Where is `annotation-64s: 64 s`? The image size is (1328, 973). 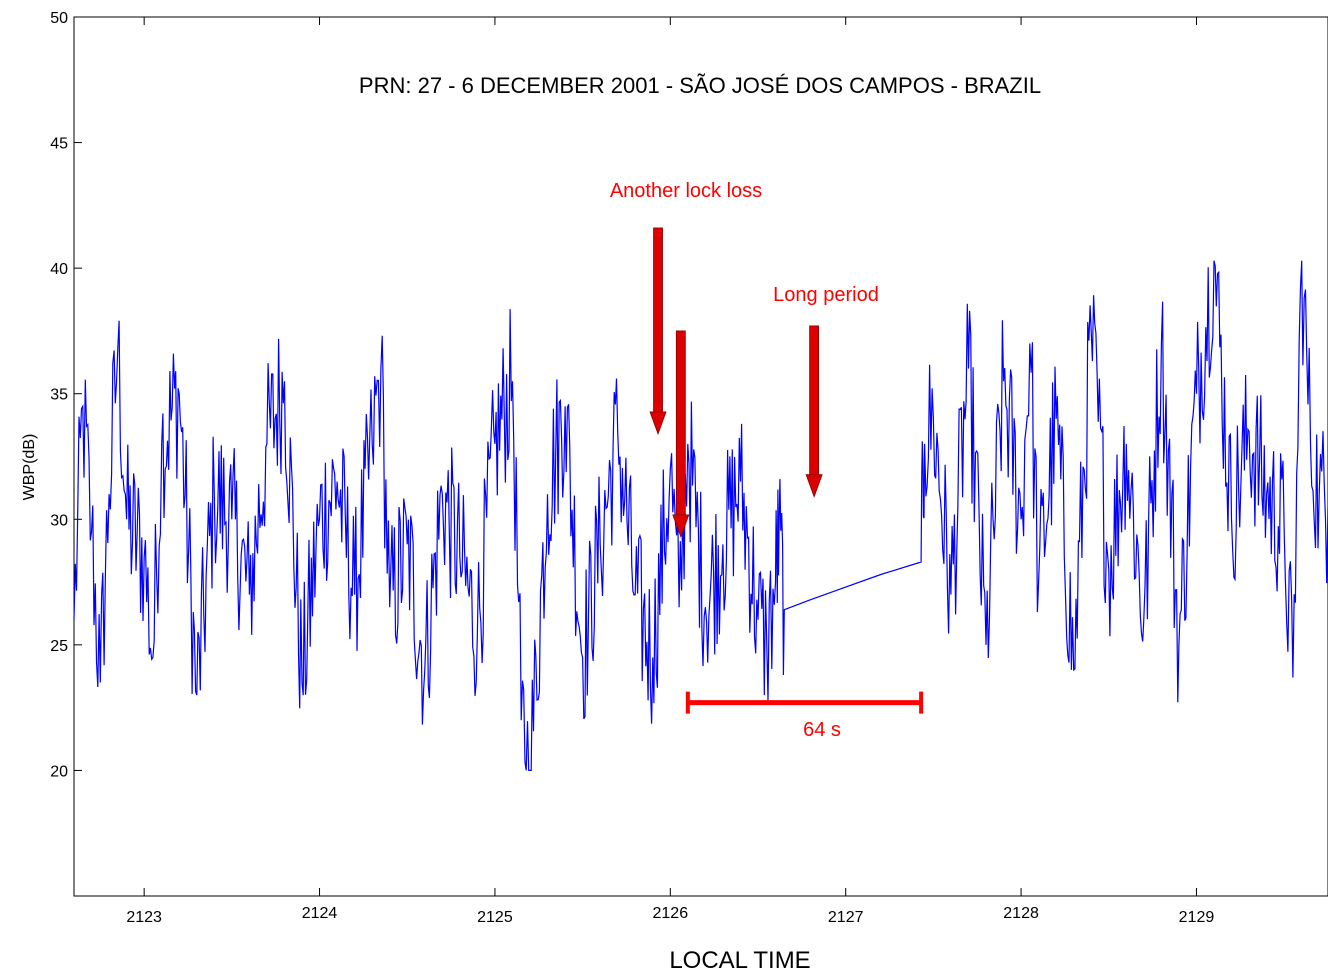 annotation-64s: 64 s is located at coordinates (822, 730).